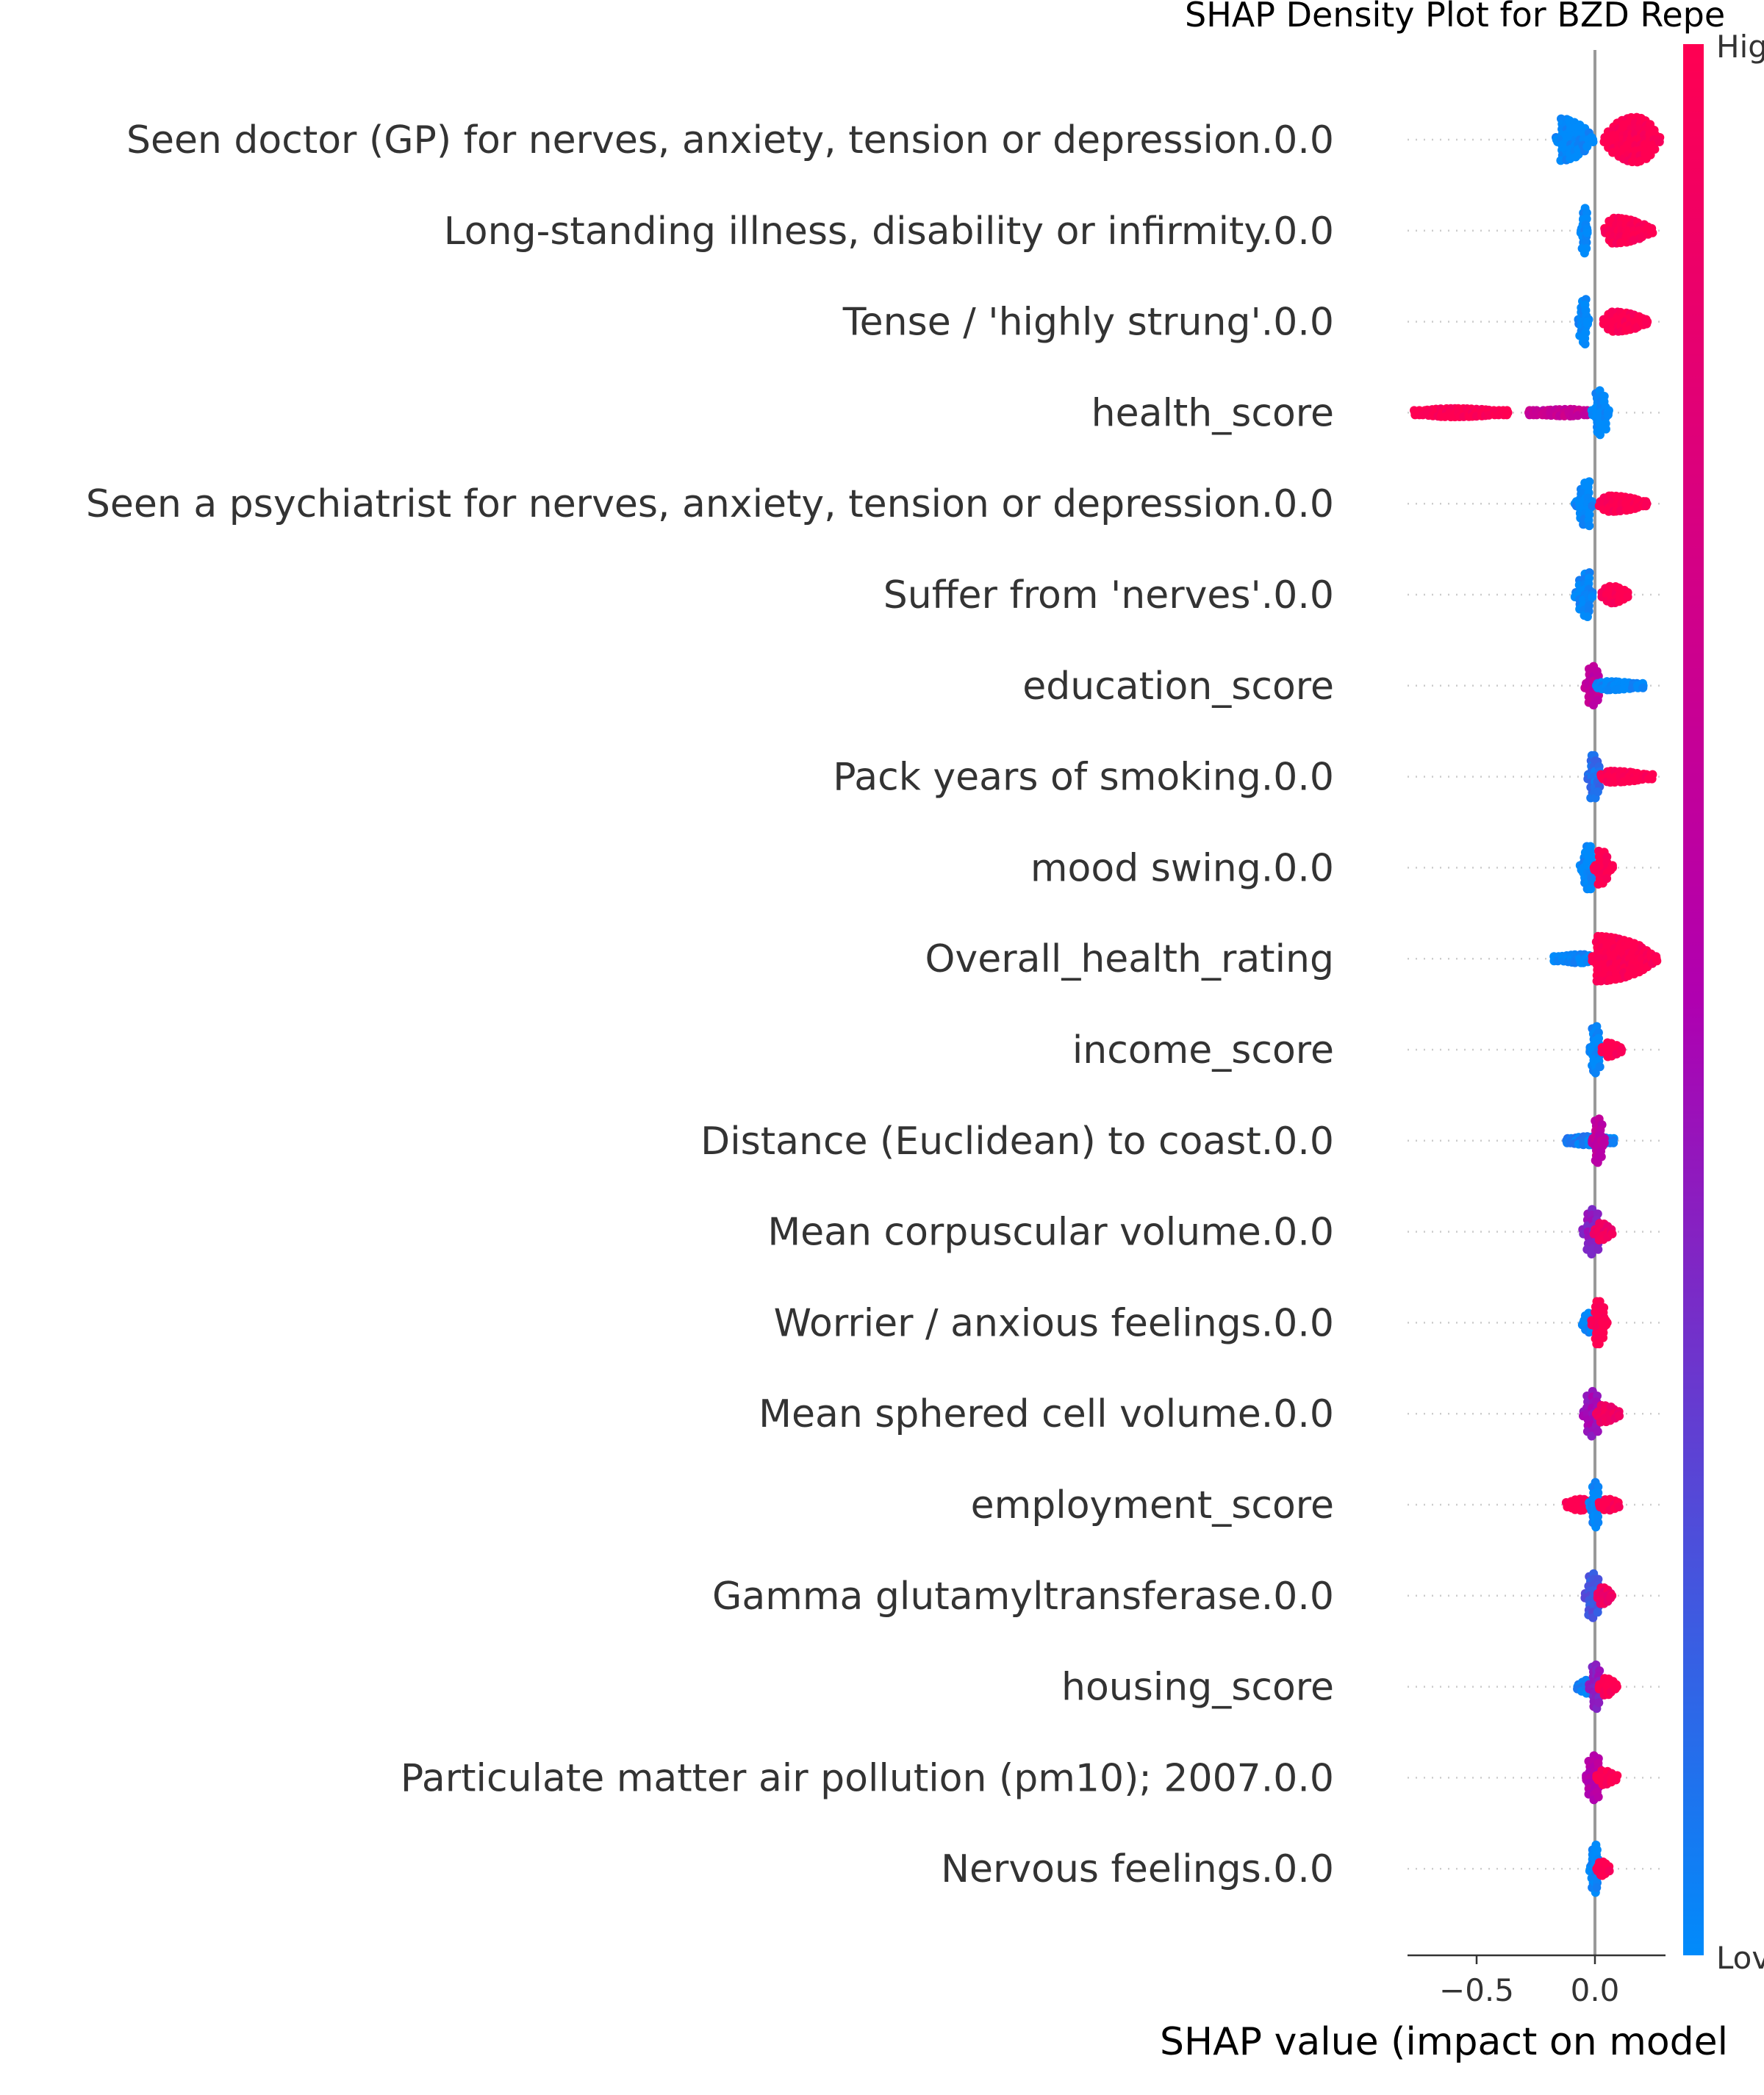 The image size is (1764, 2095). Describe the element at coordinates (1054, 1323) in the screenshot. I see `feature-label: Worrier / anxious feelings.0.0` at that location.